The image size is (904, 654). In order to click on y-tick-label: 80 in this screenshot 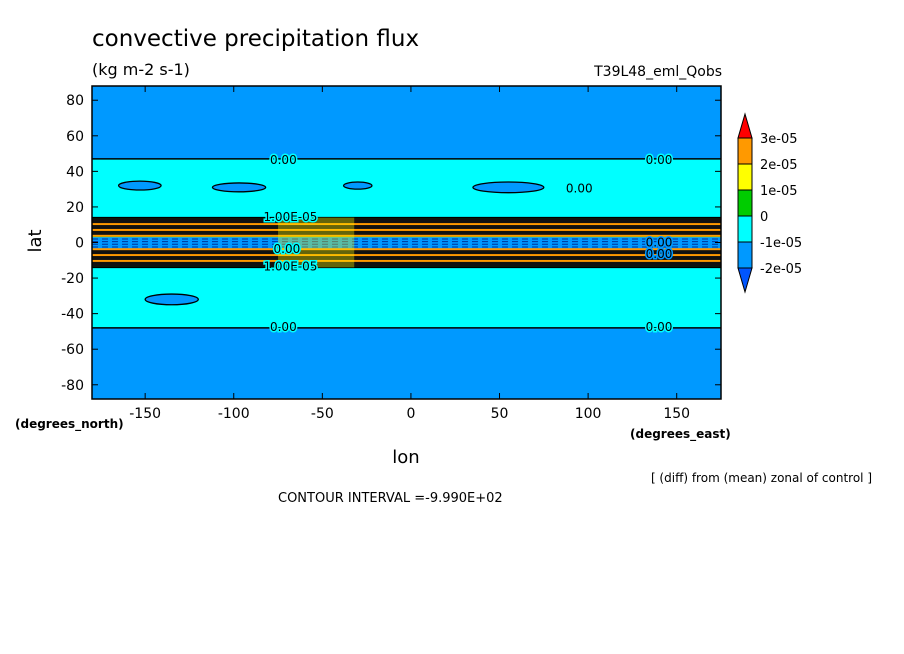, I will do `click(75, 101)`.